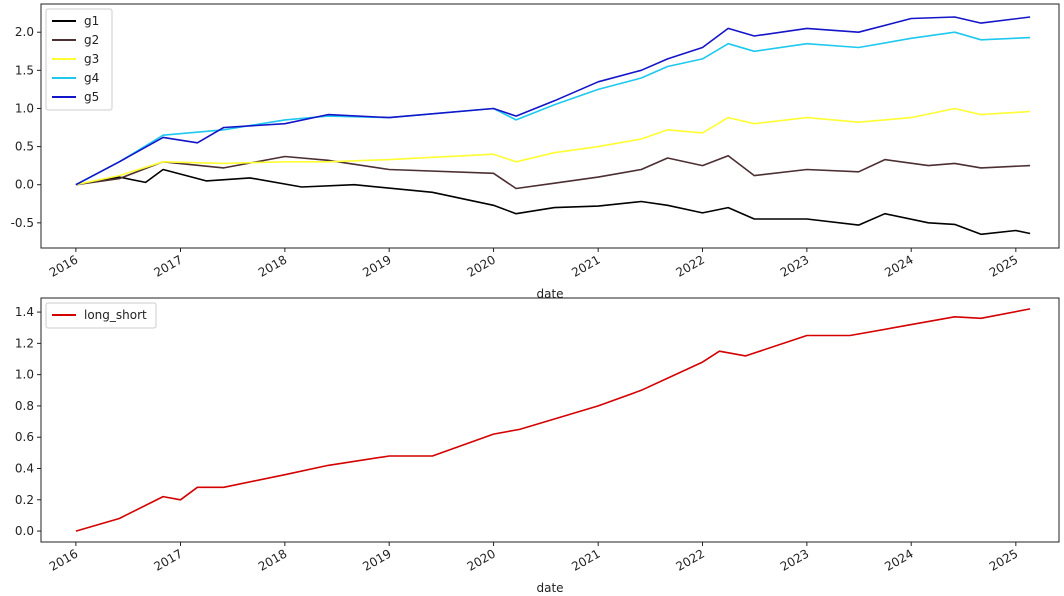 This screenshot has width=1064, height=596. I want to click on legend: long_short, so click(101, 315).